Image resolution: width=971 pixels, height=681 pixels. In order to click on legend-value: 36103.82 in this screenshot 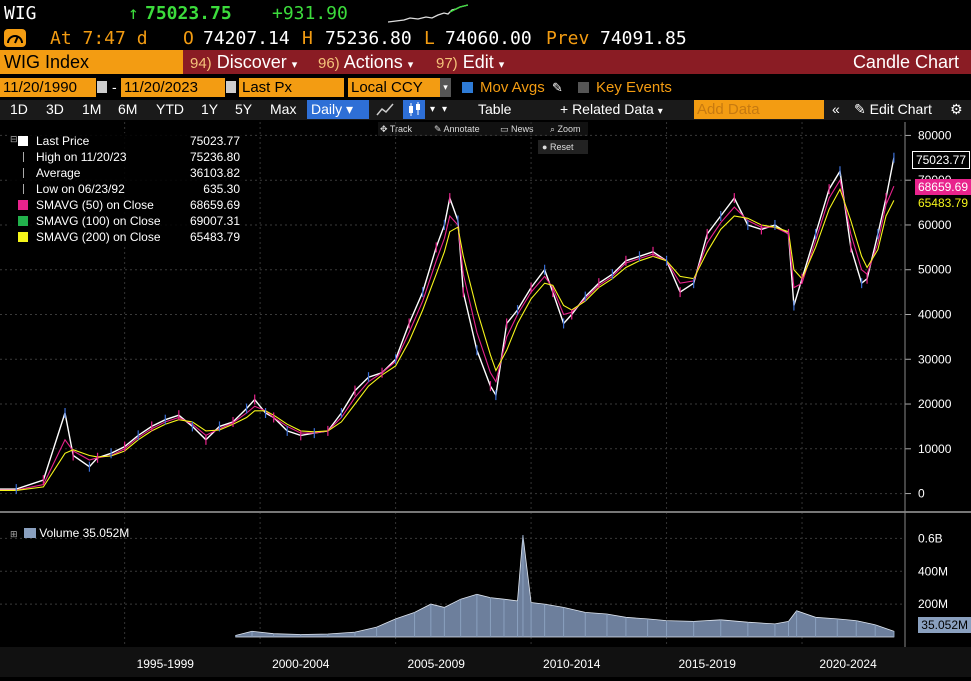, I will do `click(214, 173)`.